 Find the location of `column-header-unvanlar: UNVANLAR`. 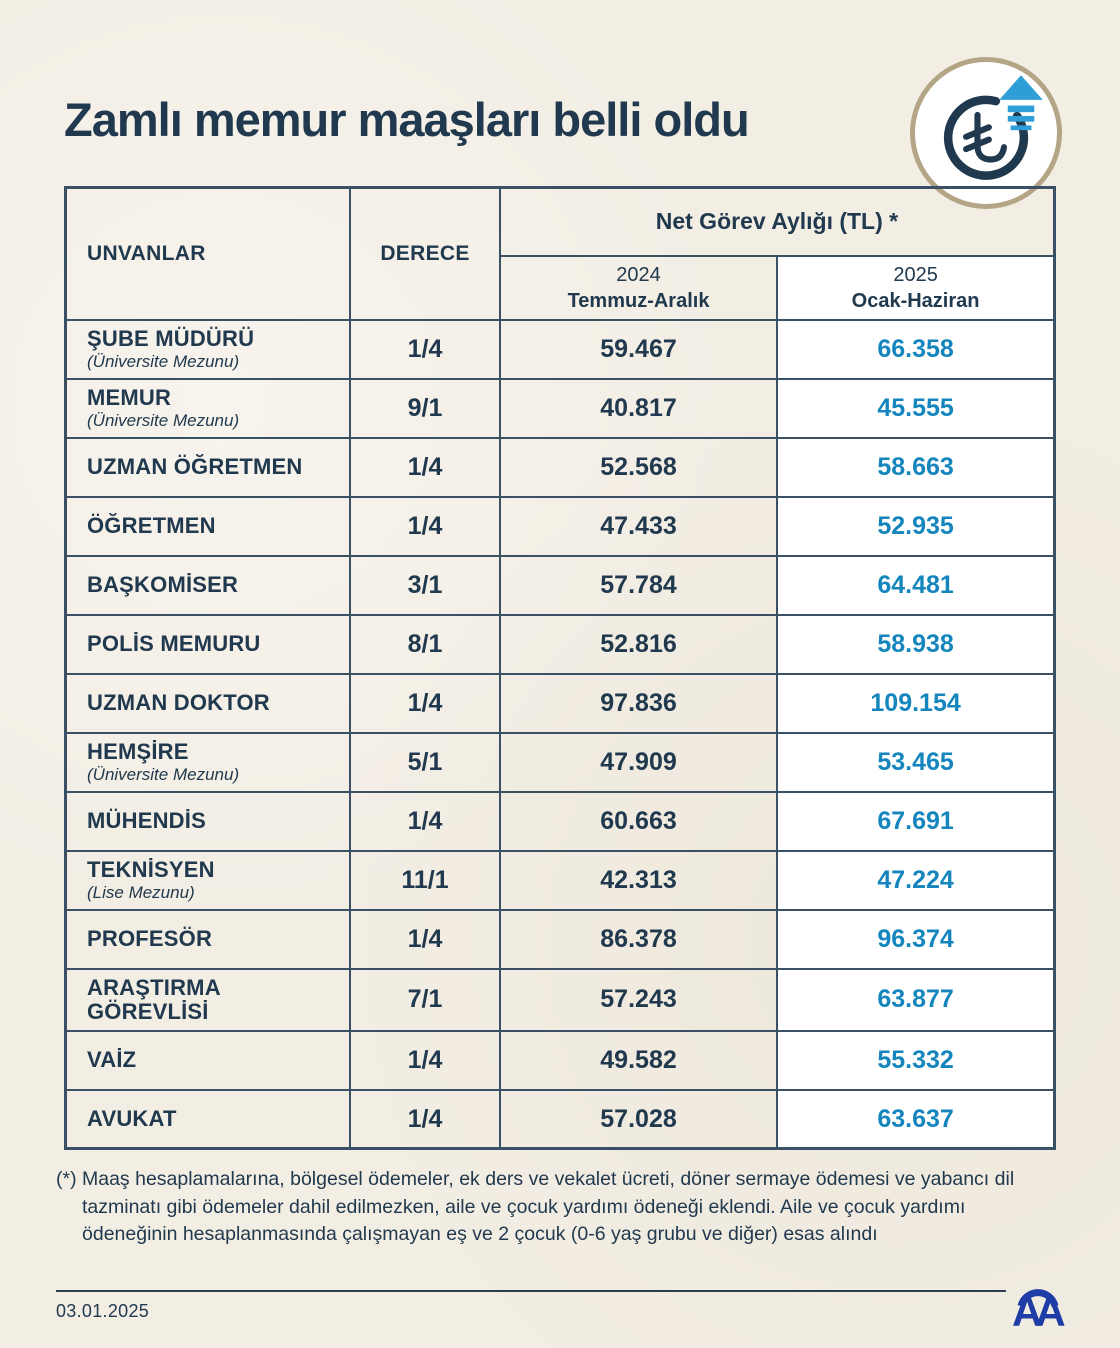

column-header-unvanlar: UNVANLAR is located at coordinates (208, 253).